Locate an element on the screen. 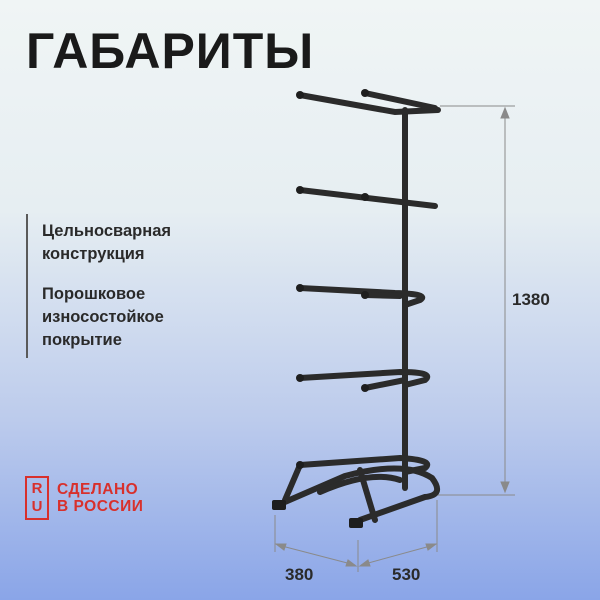 This screenshot has height=600, width=600. width-dimension: 530 is located at coordinates (406, 574).